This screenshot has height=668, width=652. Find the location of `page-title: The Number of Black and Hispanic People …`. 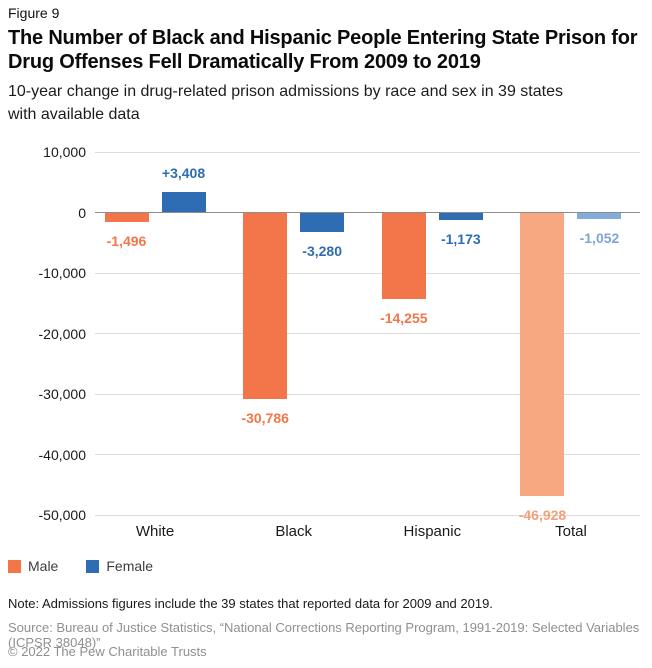

page-title: The Number of Black and Hispanic People … is located at coordinates (323, 50).